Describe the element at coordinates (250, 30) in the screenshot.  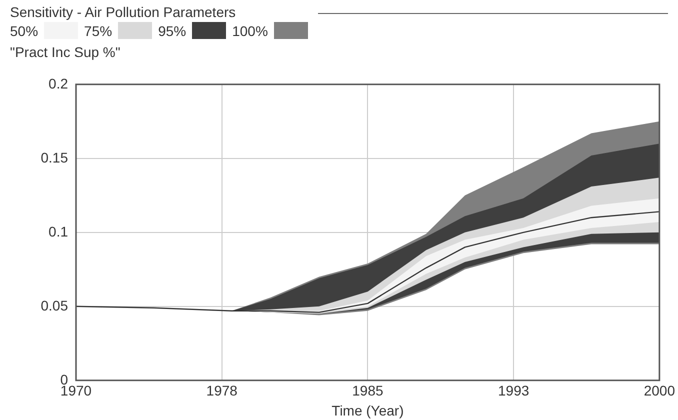
I see `legend-label: 100%` at that location.